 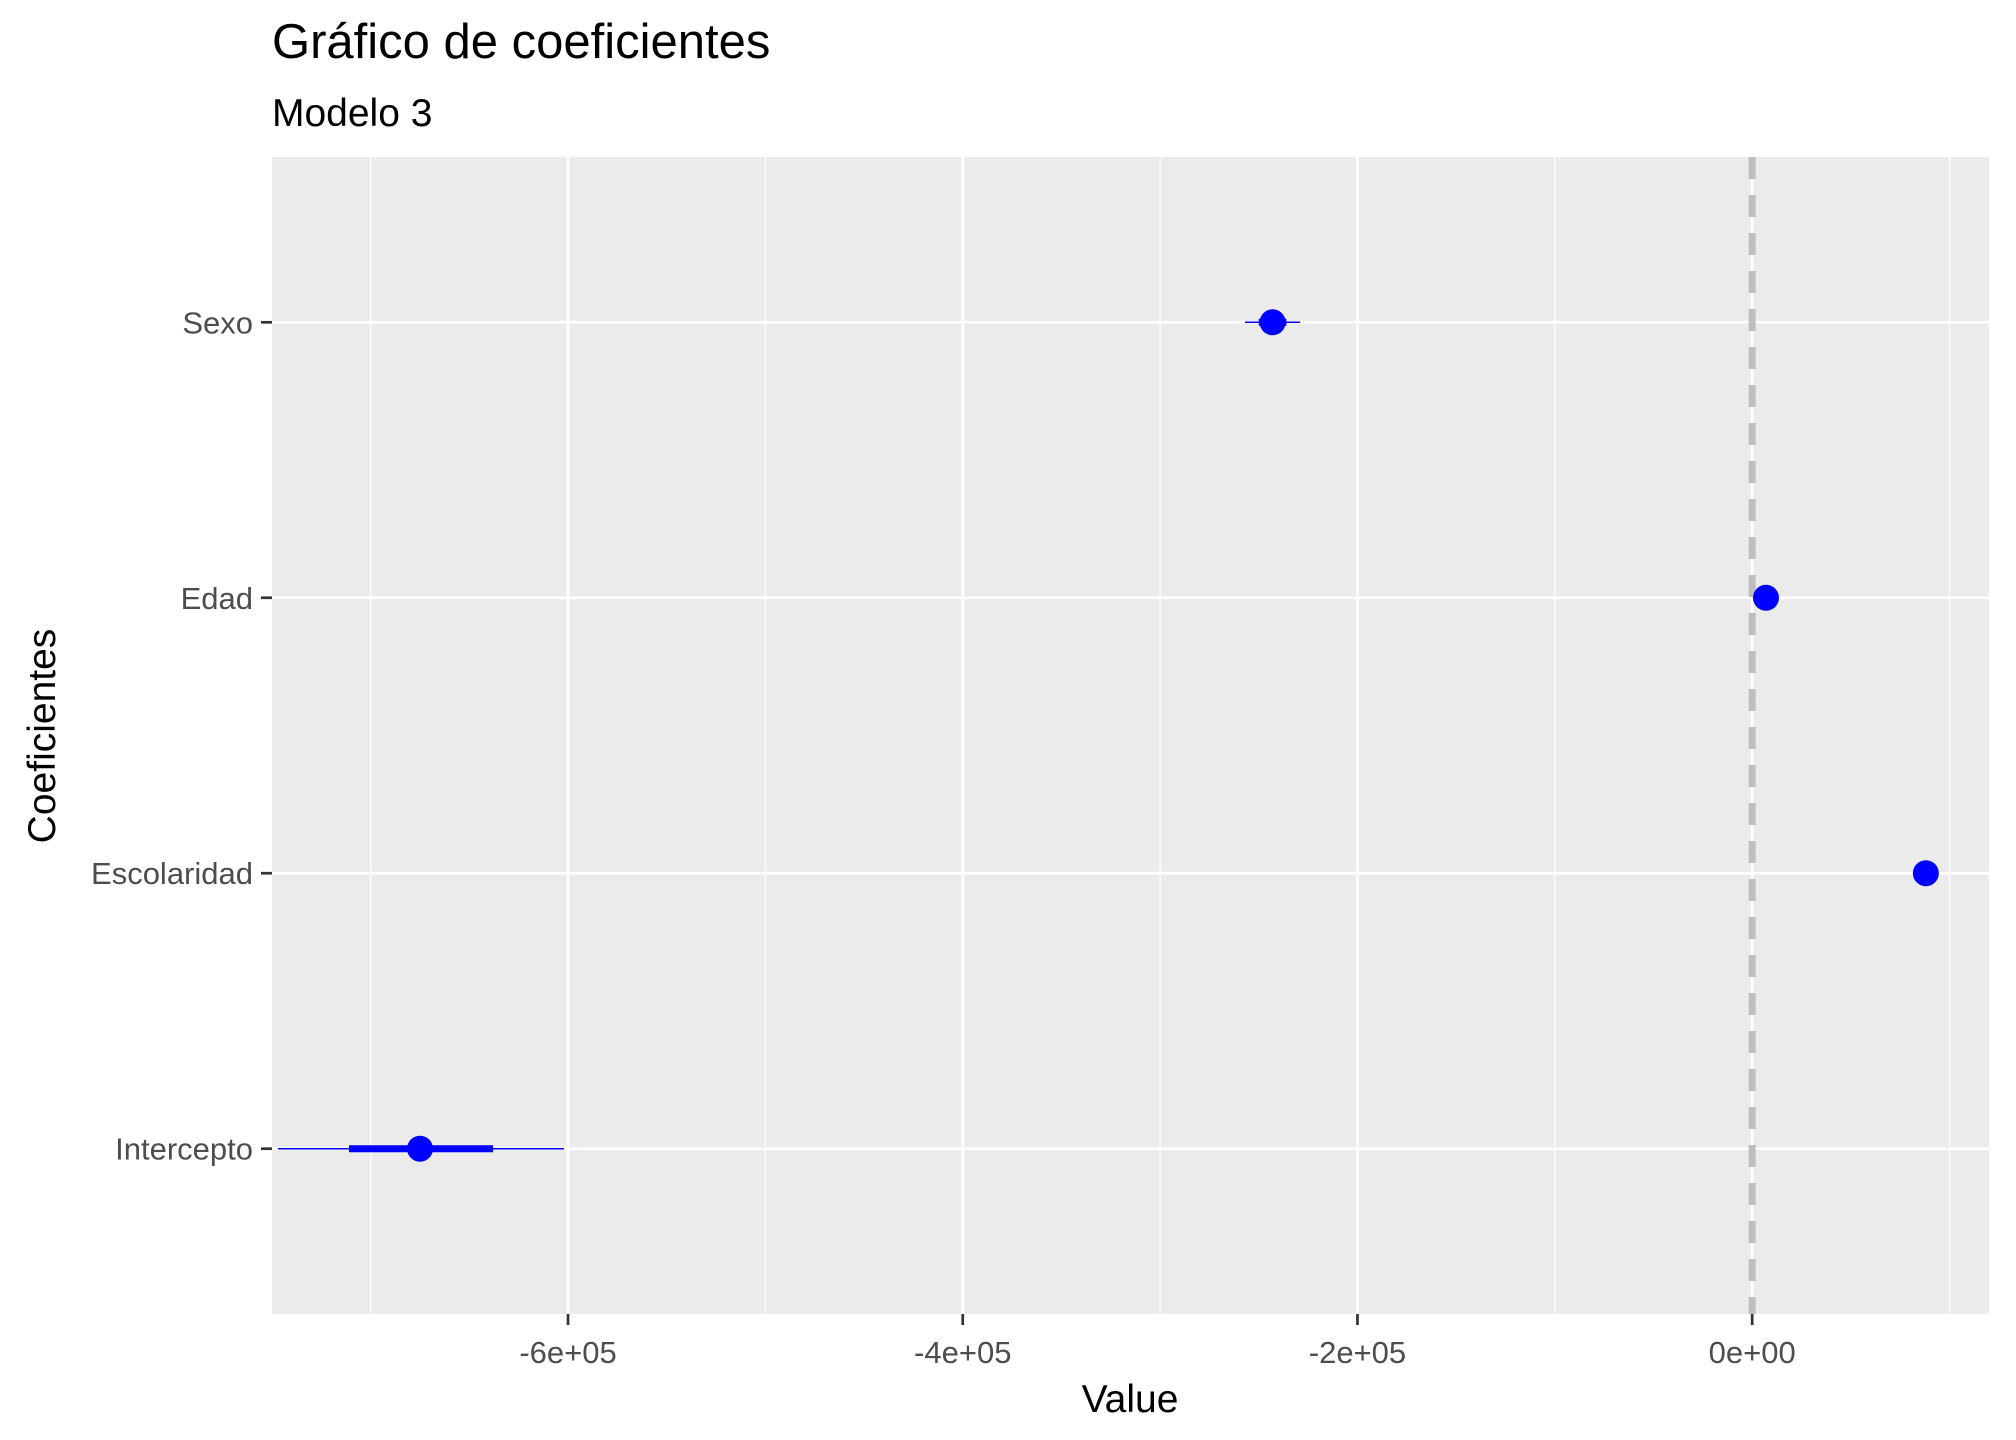 What do you see at coordinates (1130, 1399) in the screenshot?
I see `x-axis-title: Value` at bounding box center [1130, 1399].